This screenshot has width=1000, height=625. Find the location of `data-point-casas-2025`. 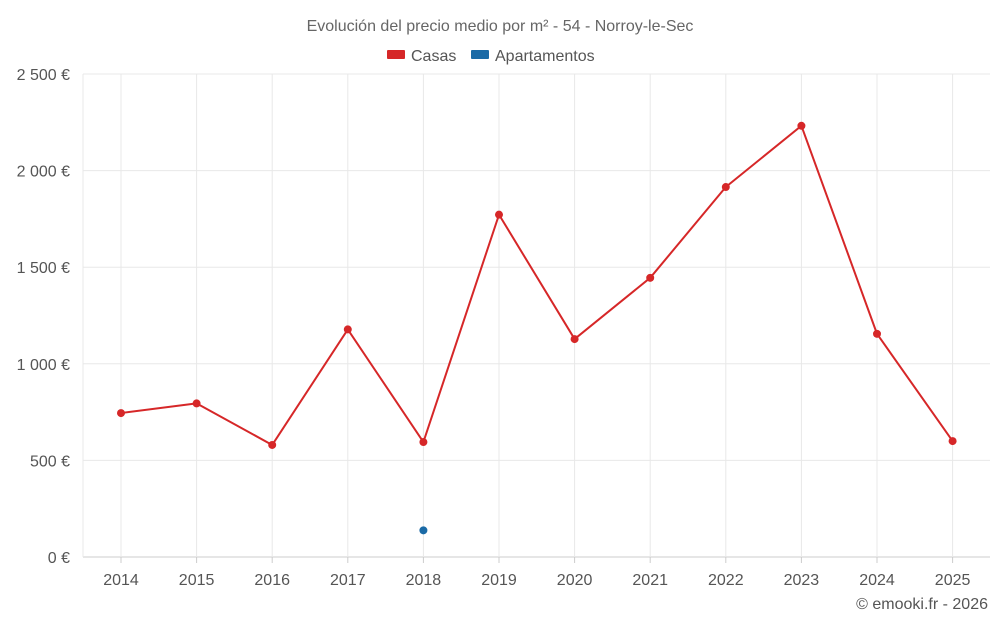

data-point-casas-2025 is located at coordinates (952, 441).